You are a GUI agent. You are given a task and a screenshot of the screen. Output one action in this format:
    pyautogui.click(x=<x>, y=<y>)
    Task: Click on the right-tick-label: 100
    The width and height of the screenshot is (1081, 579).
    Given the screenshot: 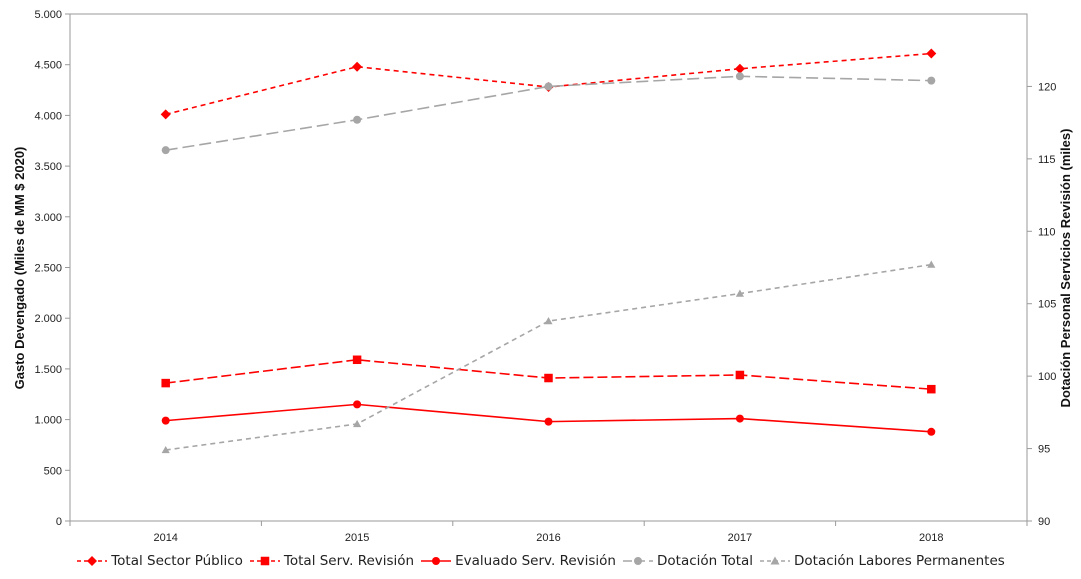 What is the action you would take?
    pyautogui.click(x=1047, y=377)
    